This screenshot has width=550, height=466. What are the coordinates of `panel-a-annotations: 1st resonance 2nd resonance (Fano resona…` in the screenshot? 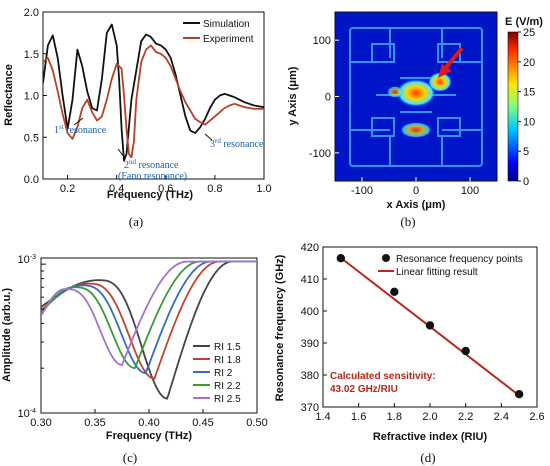 It's located at (159, 149).